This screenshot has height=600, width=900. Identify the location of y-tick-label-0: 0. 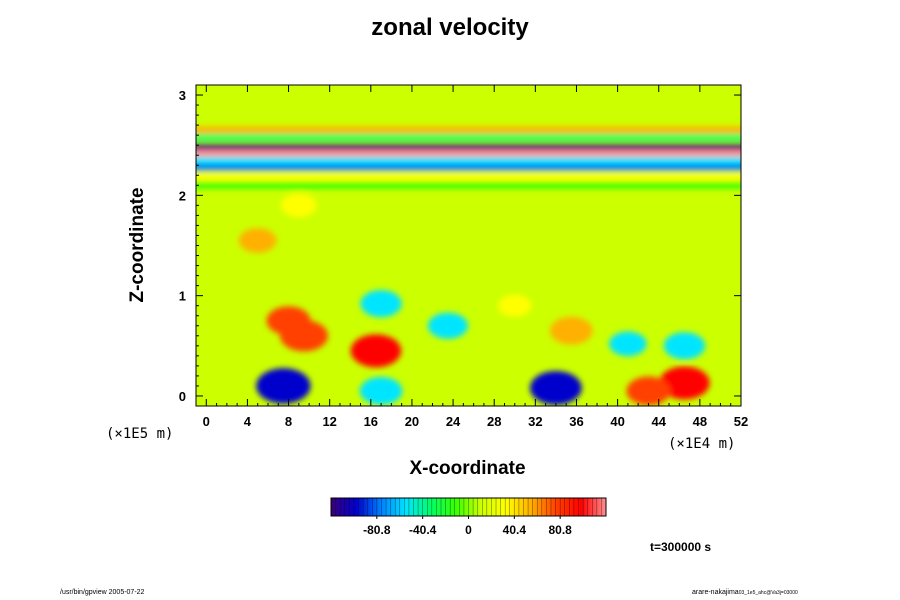
(182, 396).